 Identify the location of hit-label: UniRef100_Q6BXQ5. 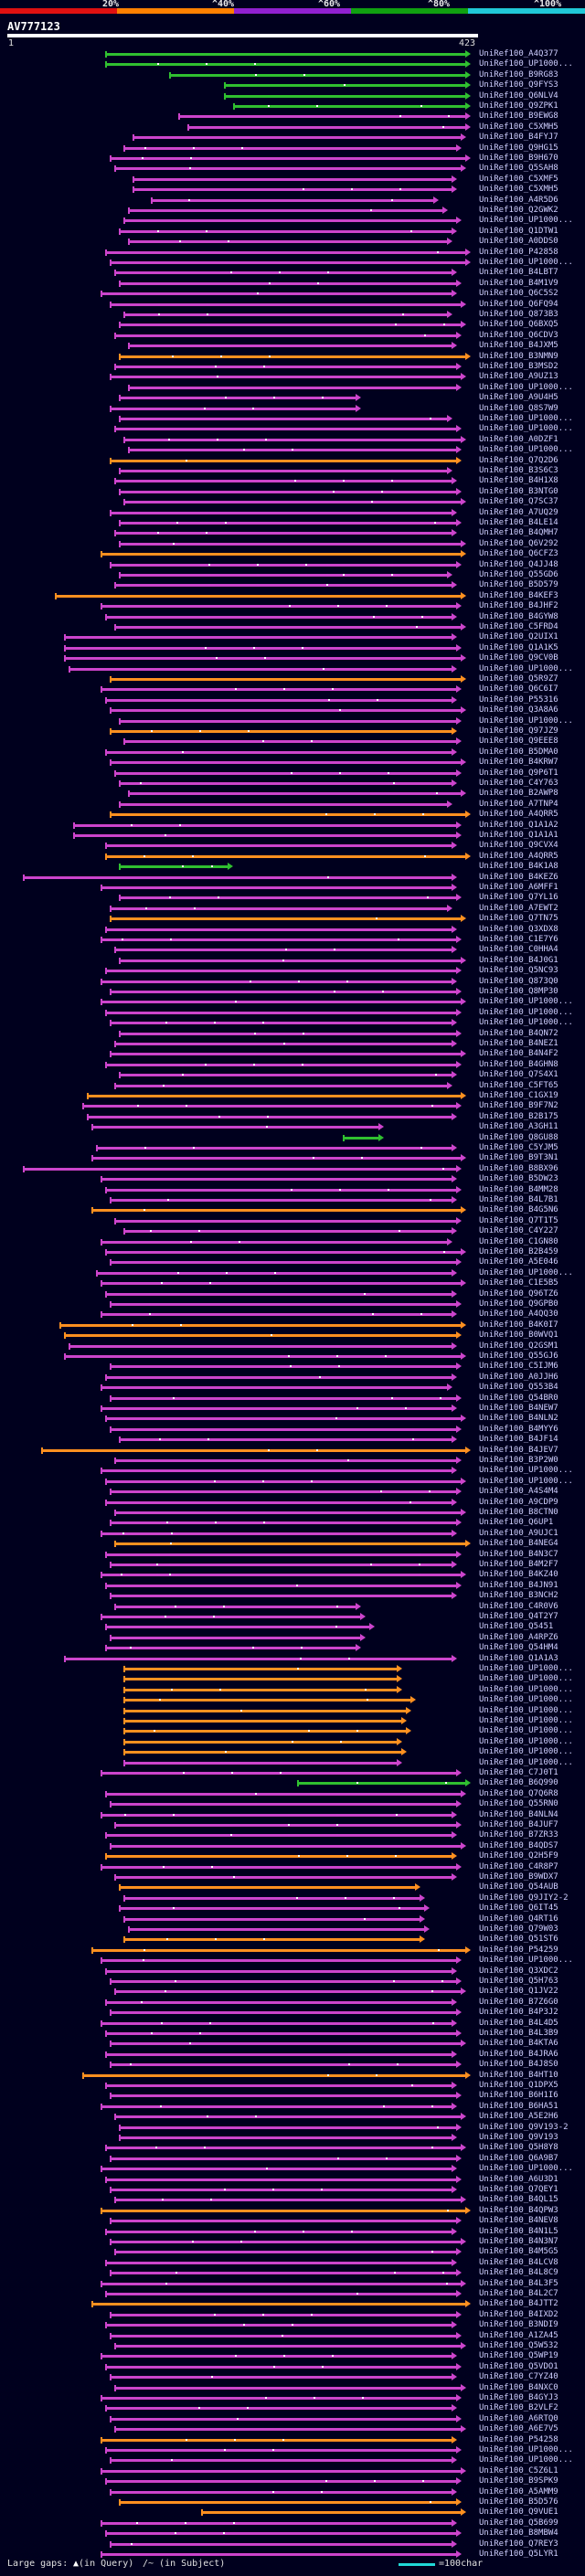
(518, 324).